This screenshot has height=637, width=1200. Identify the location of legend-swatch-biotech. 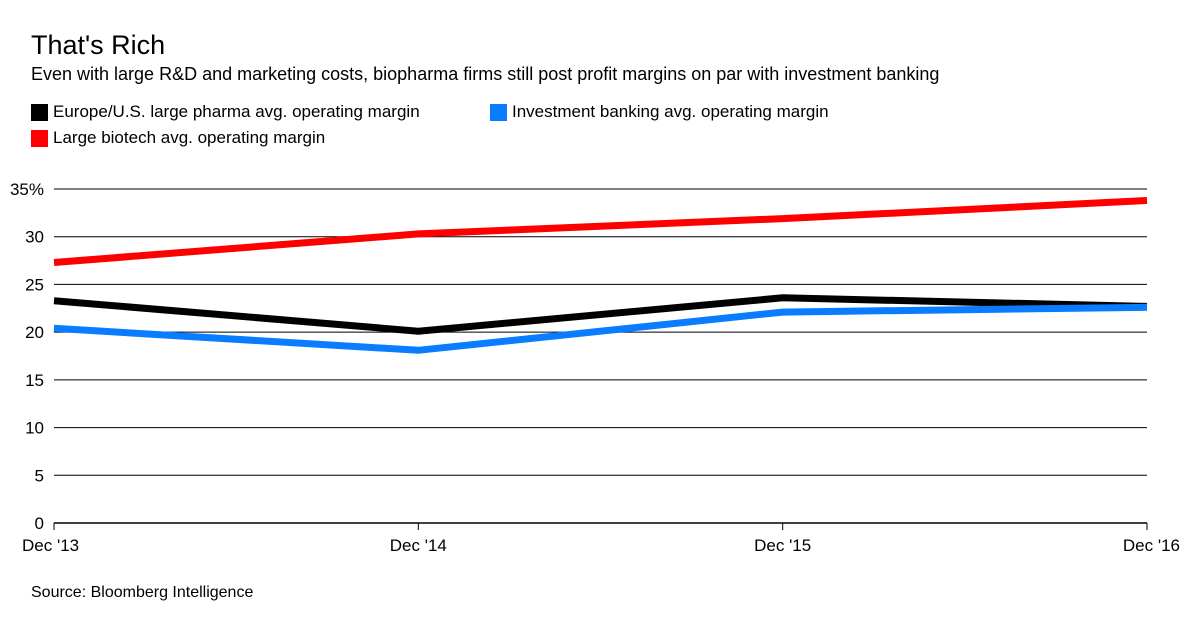
(39, 138).